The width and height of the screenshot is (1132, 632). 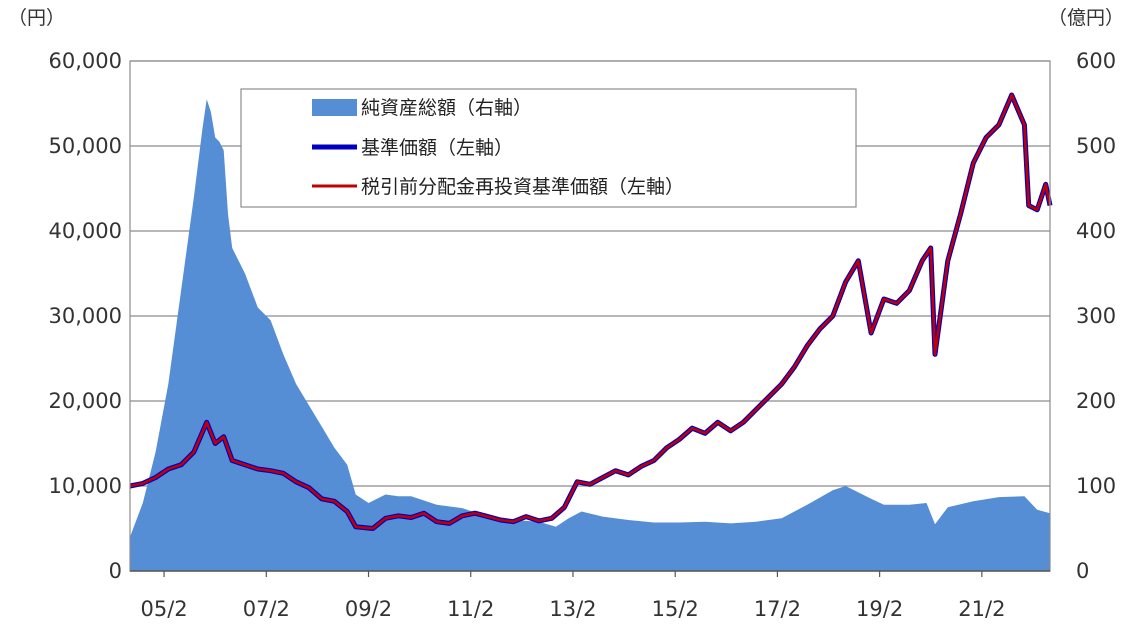 I want to click on right-tick-label: 0, so click(x=1082, y=571).